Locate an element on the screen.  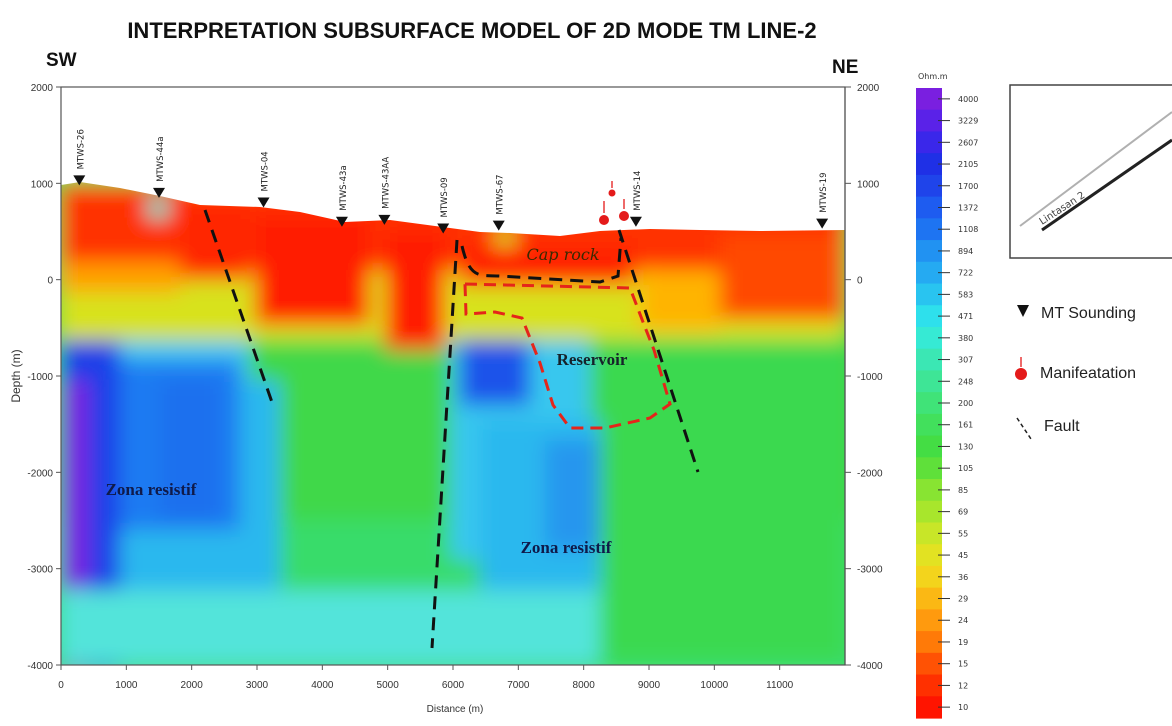
colorbar-label: 2105 is located at coordinates (968, 164).